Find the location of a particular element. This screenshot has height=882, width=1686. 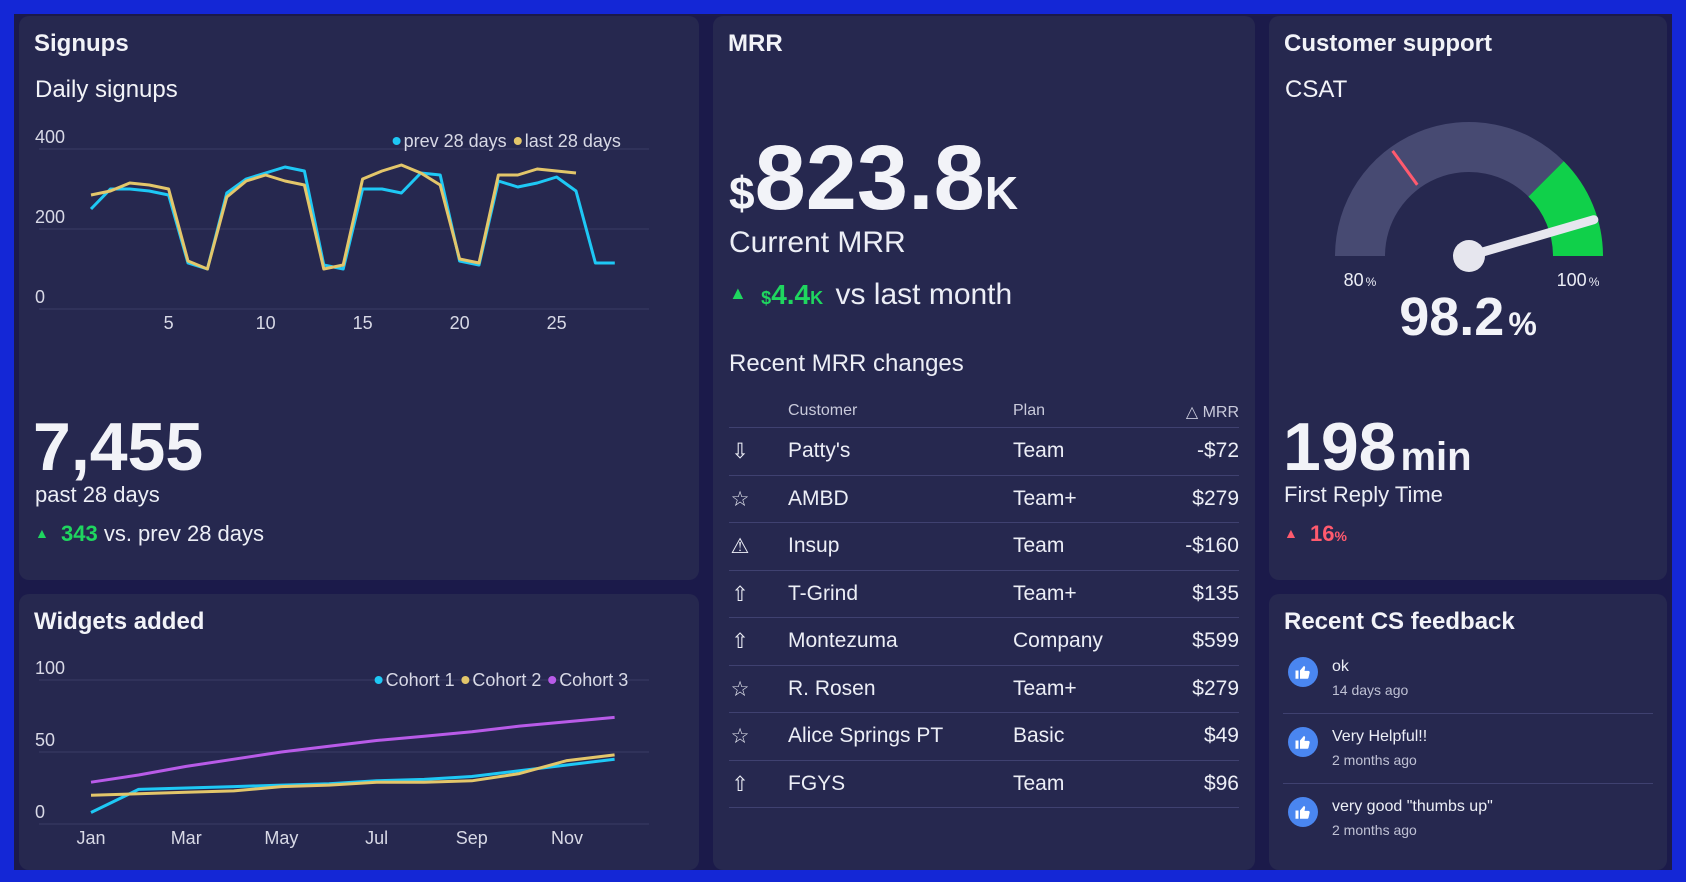

feedback-text: Very Helpful!! is located at coordinates (1380, 736).